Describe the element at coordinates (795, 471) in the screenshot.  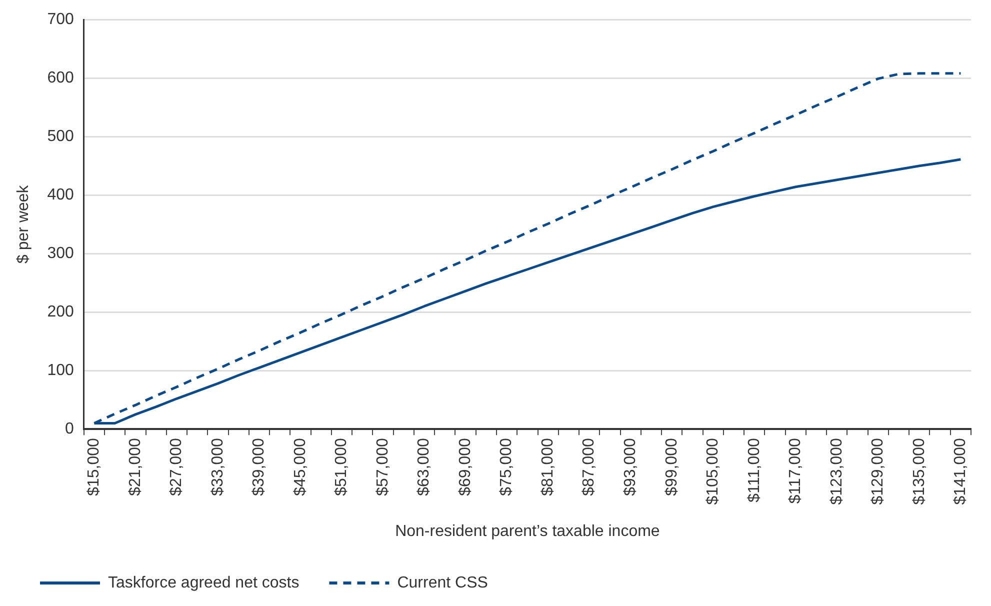
I see `x-tick-label: $117,000` at that location.